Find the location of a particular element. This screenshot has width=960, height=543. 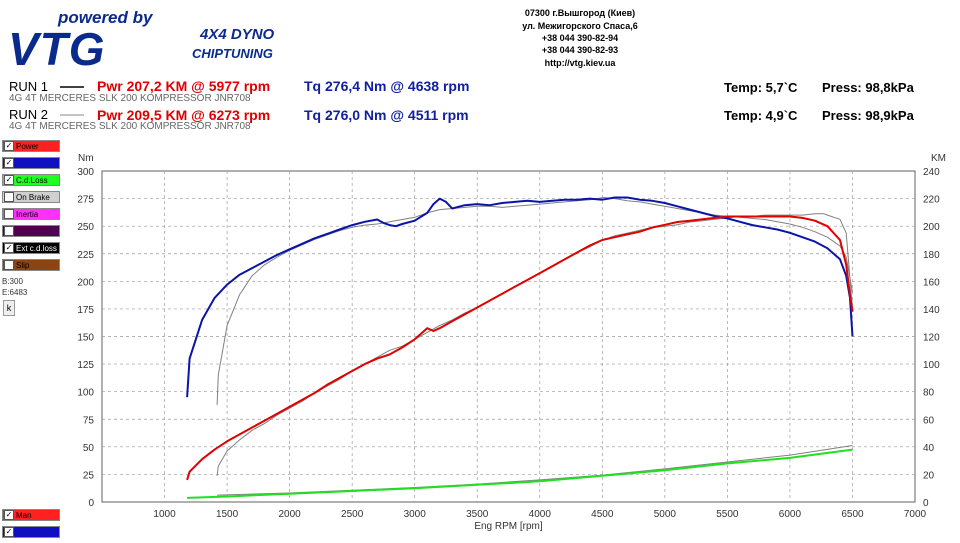

run1-label: RUN 1 is located at coordinates (29, 86).